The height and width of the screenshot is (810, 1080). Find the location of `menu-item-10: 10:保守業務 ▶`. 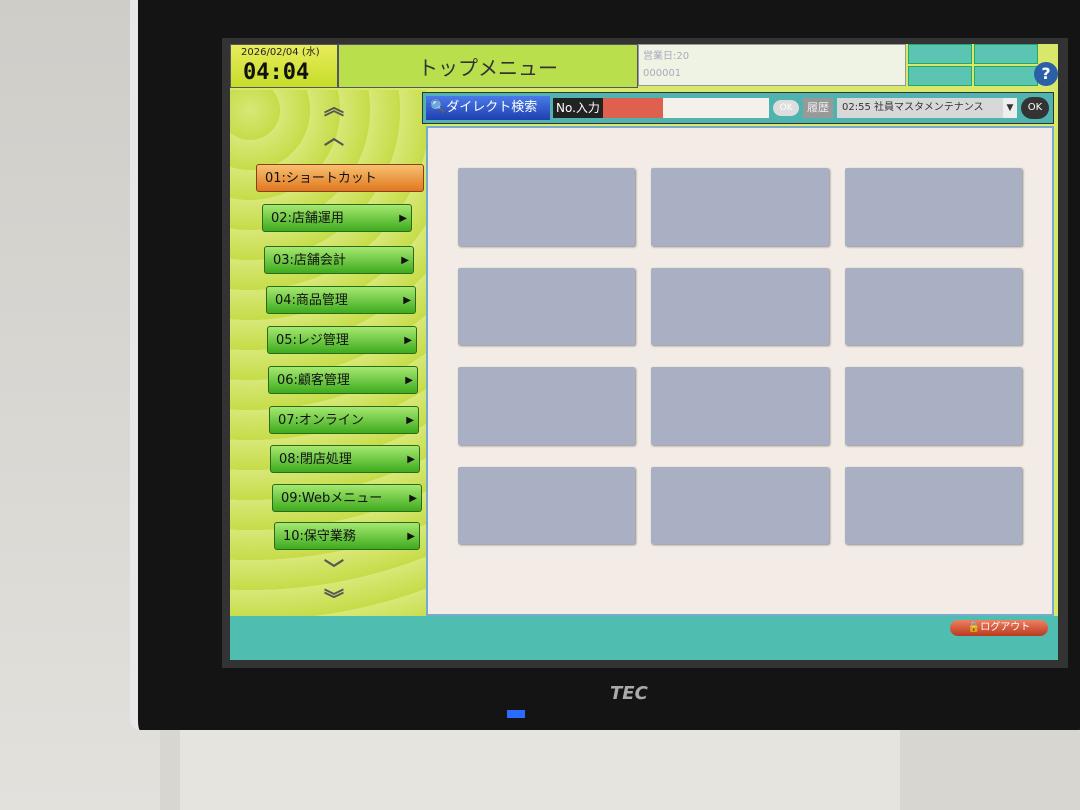

menu-item-10: 10:保守業務 ▶ is located at coordinates (347, 536).